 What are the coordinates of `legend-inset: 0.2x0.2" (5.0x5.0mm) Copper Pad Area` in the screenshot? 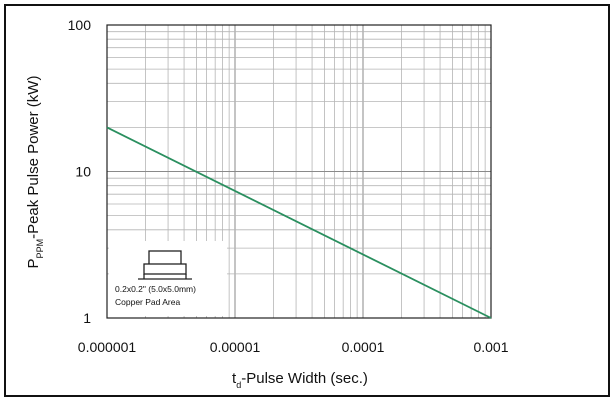 It's located at (168, 278).